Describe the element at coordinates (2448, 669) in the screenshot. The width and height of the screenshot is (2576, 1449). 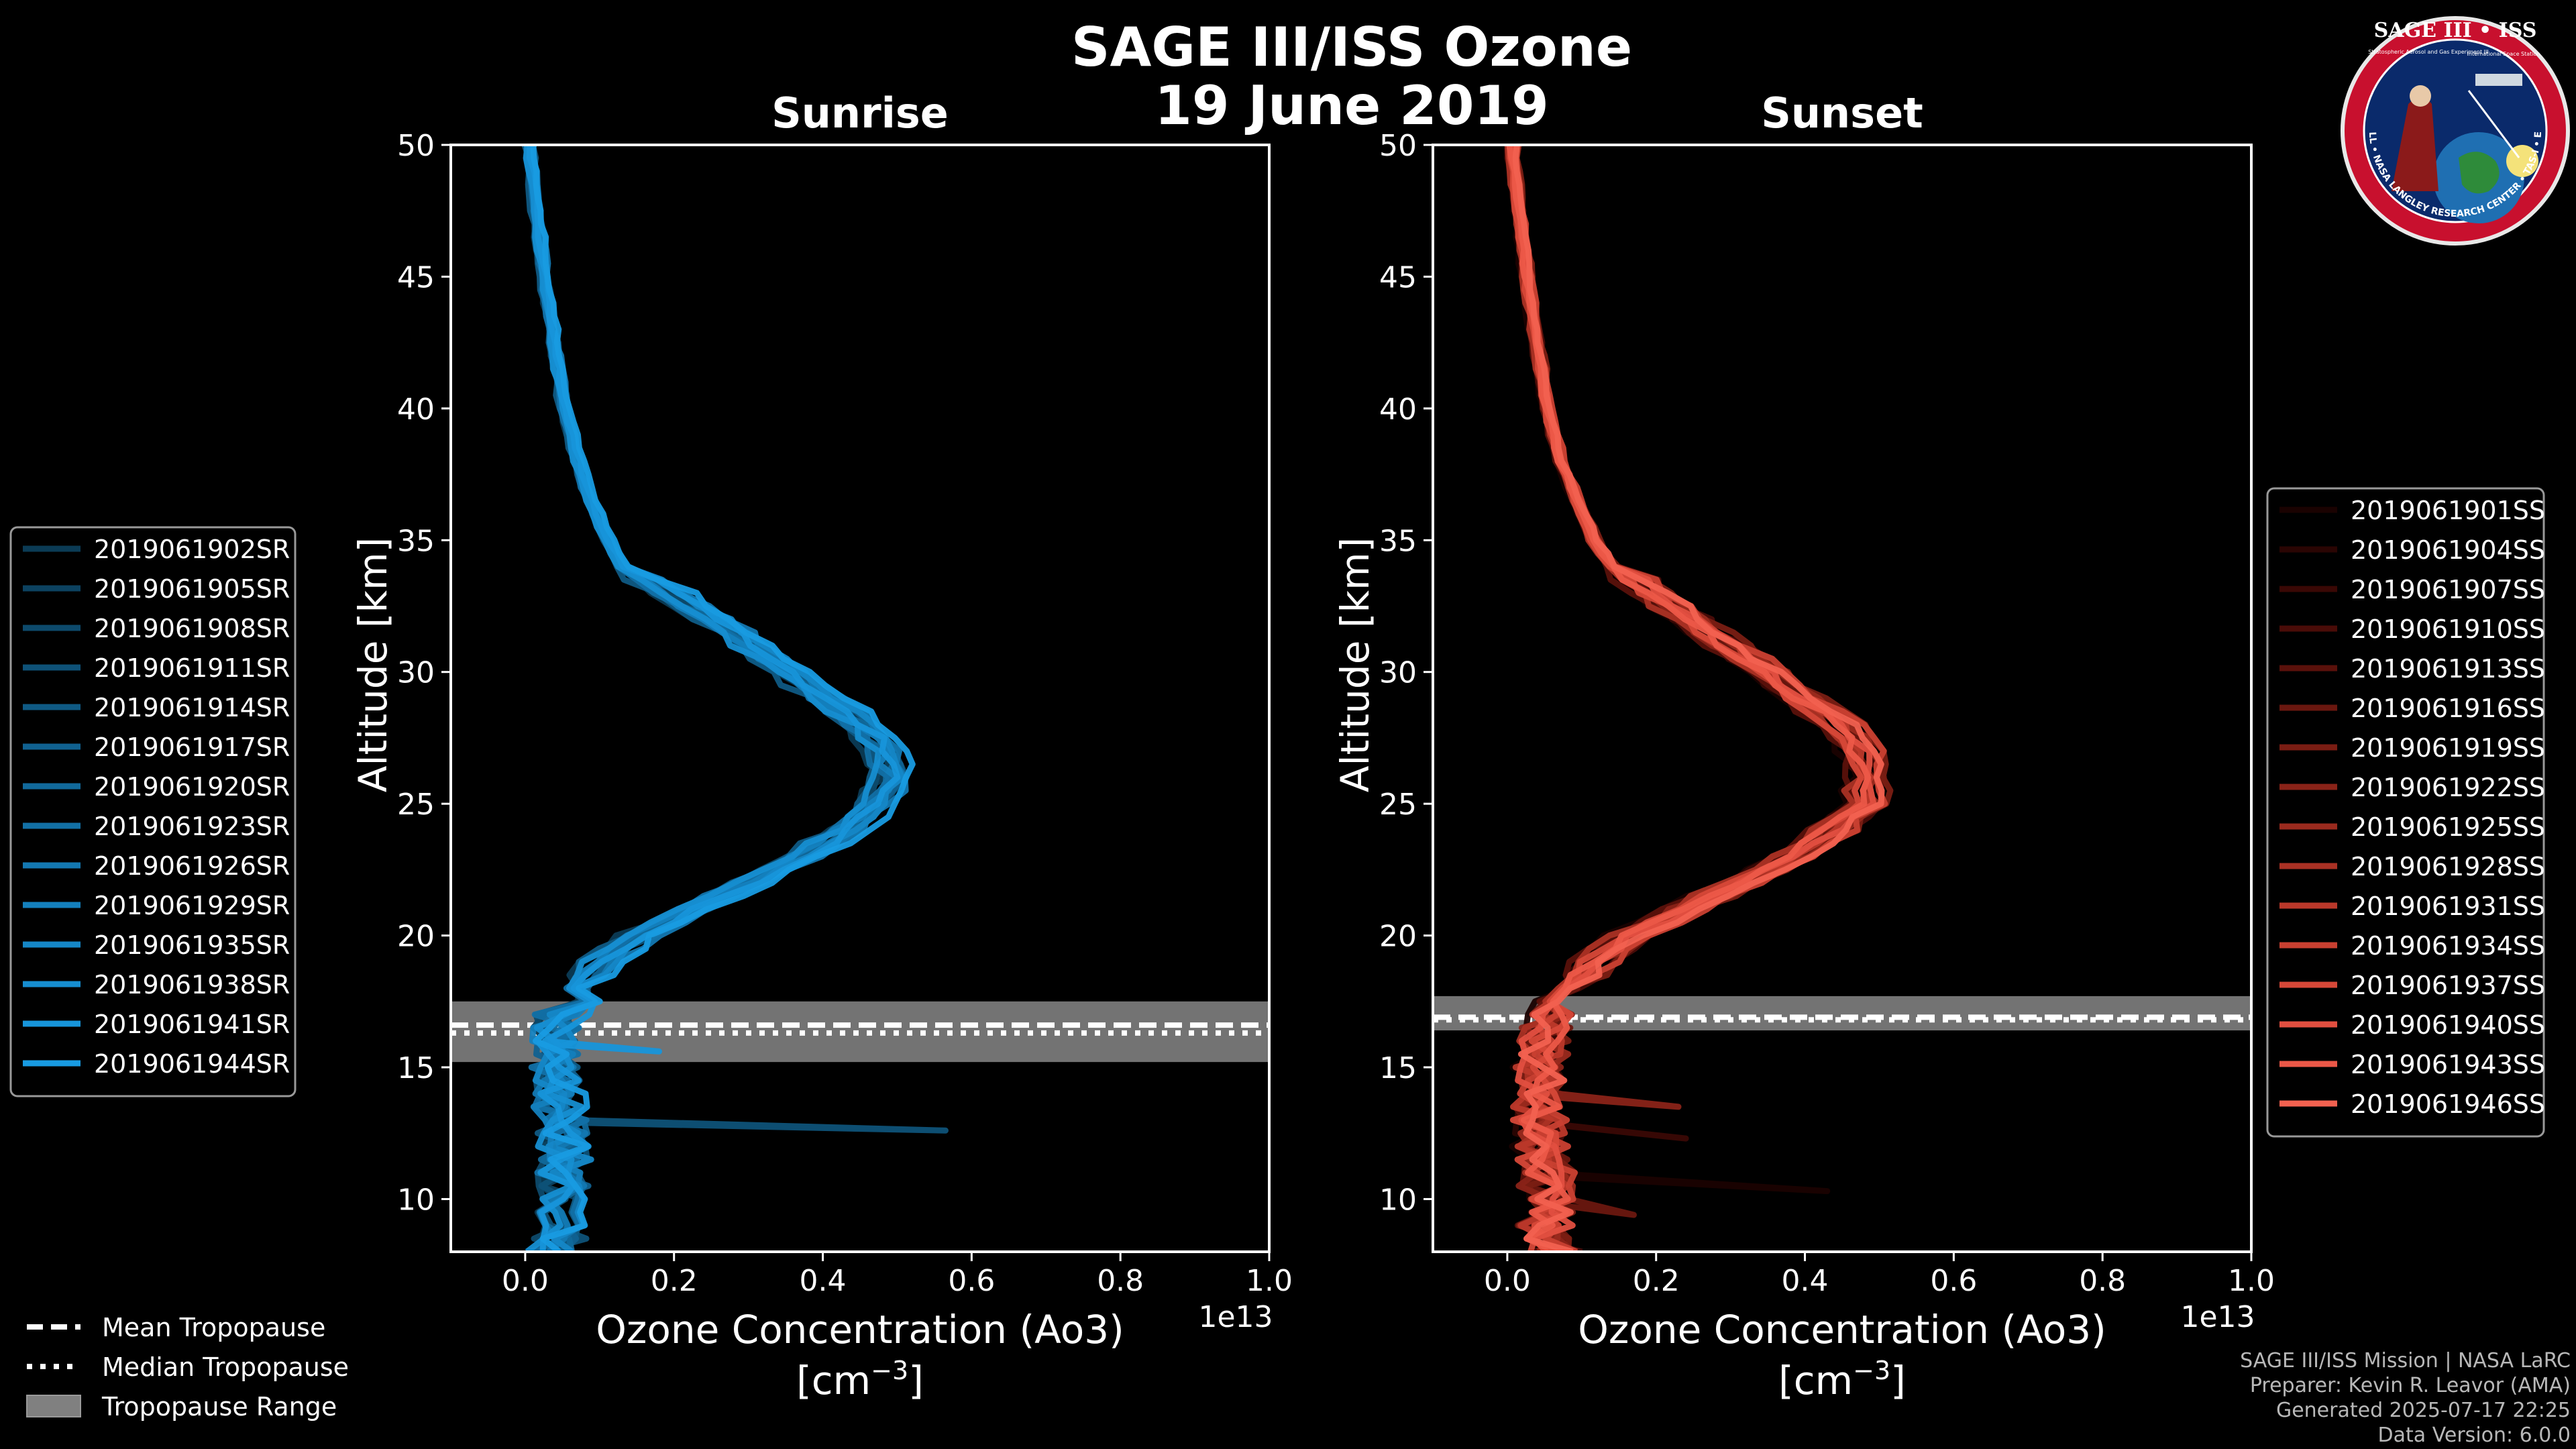
I see `legend-entry: 2019061913SS` at that location.